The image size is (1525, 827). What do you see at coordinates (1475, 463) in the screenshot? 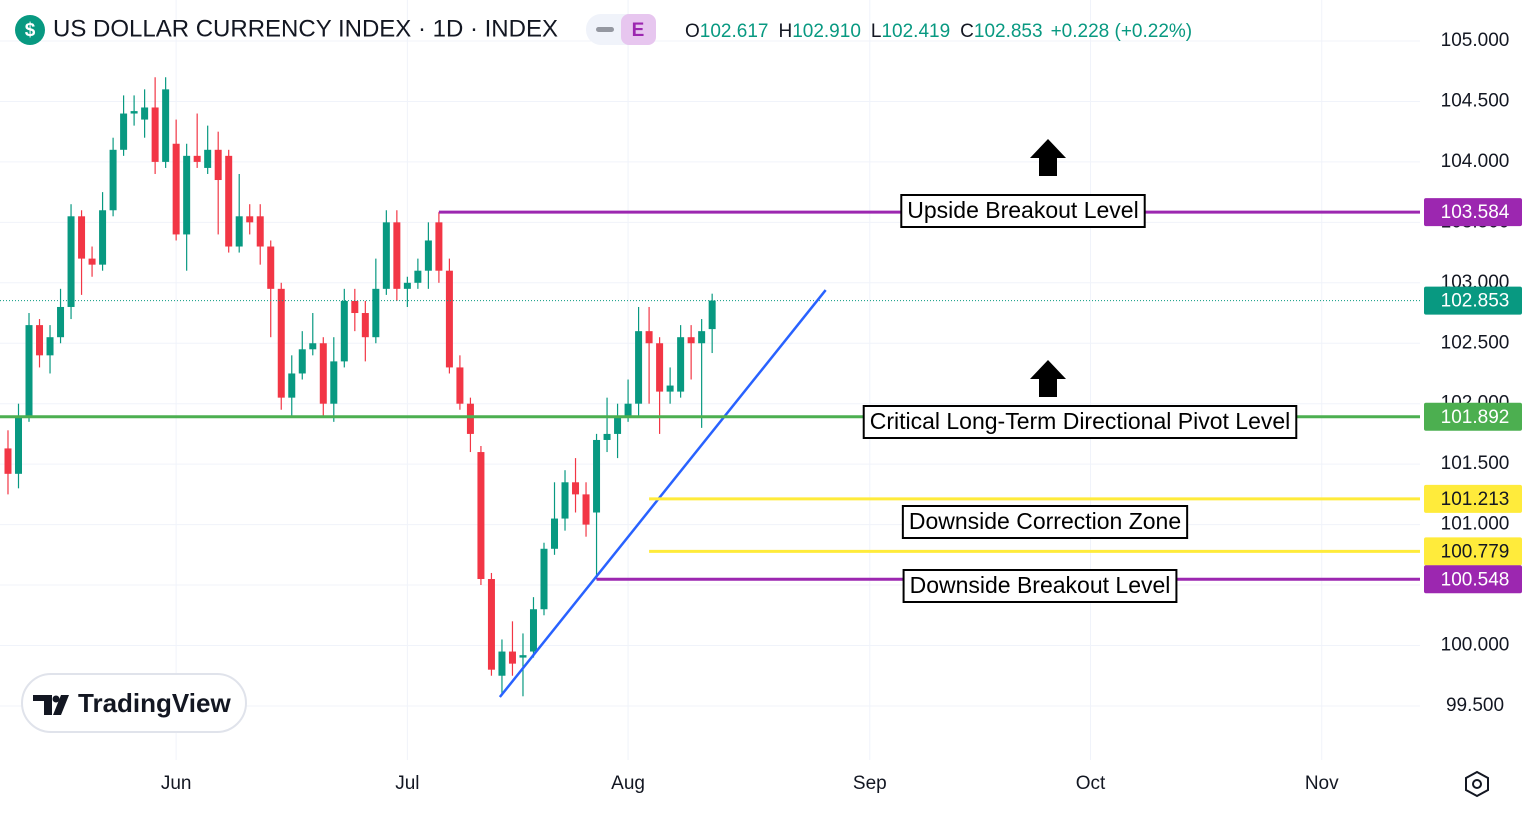
I see `y-tick-label: 101.500` at bounding box center [1475, 463].